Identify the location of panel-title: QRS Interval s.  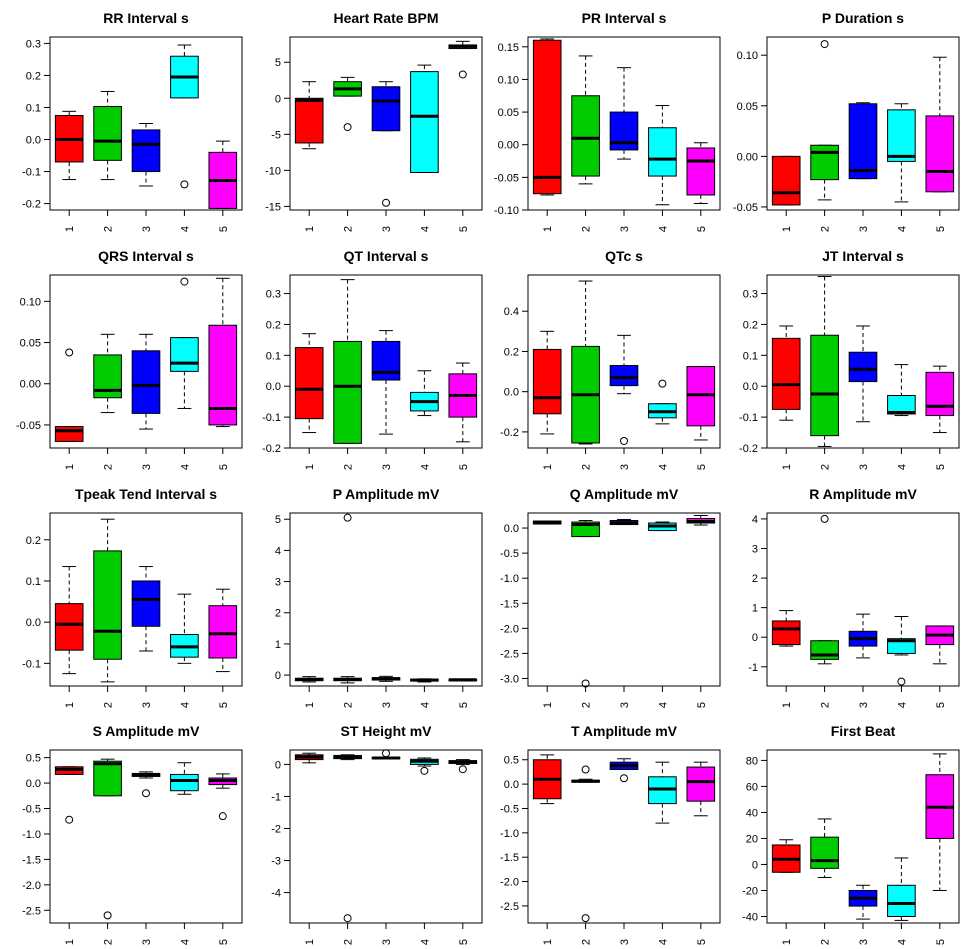
(146, 256).